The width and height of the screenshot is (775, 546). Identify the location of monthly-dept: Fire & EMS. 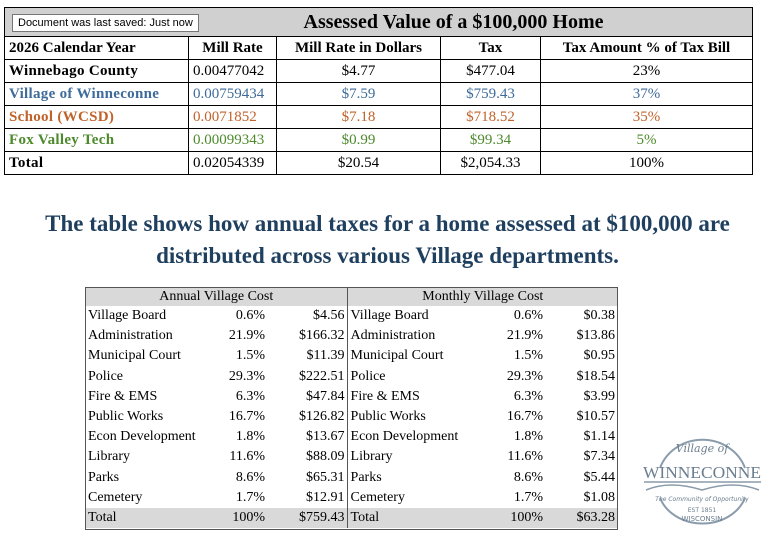
(385, 396).